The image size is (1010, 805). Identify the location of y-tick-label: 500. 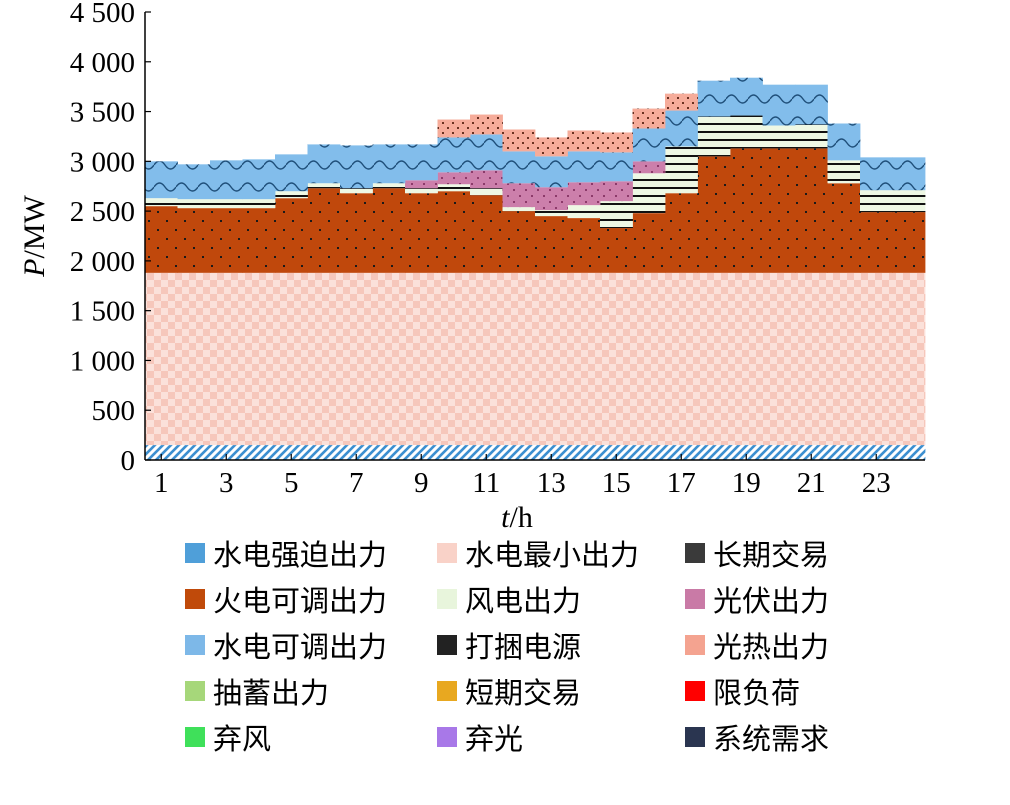
(114, 411).